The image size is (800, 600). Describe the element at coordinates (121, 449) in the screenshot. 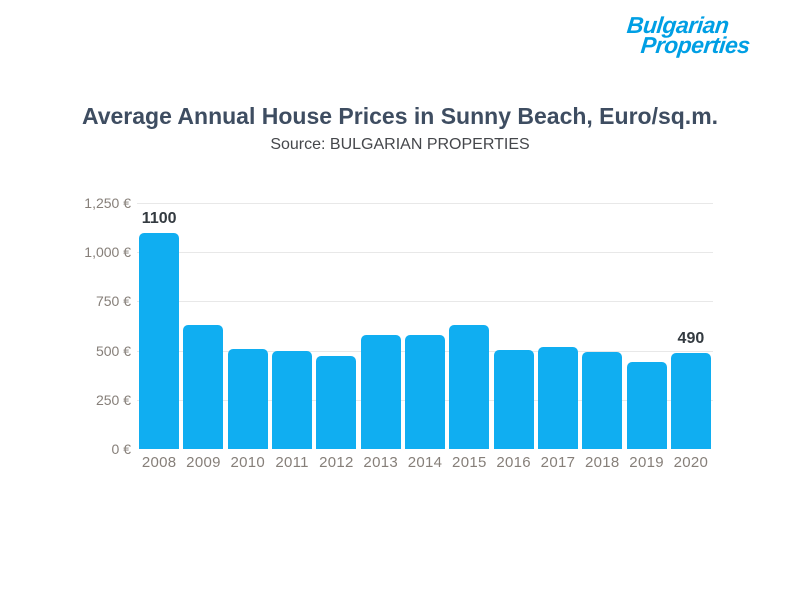

I see `y-tick-0: 0 €` at that location.